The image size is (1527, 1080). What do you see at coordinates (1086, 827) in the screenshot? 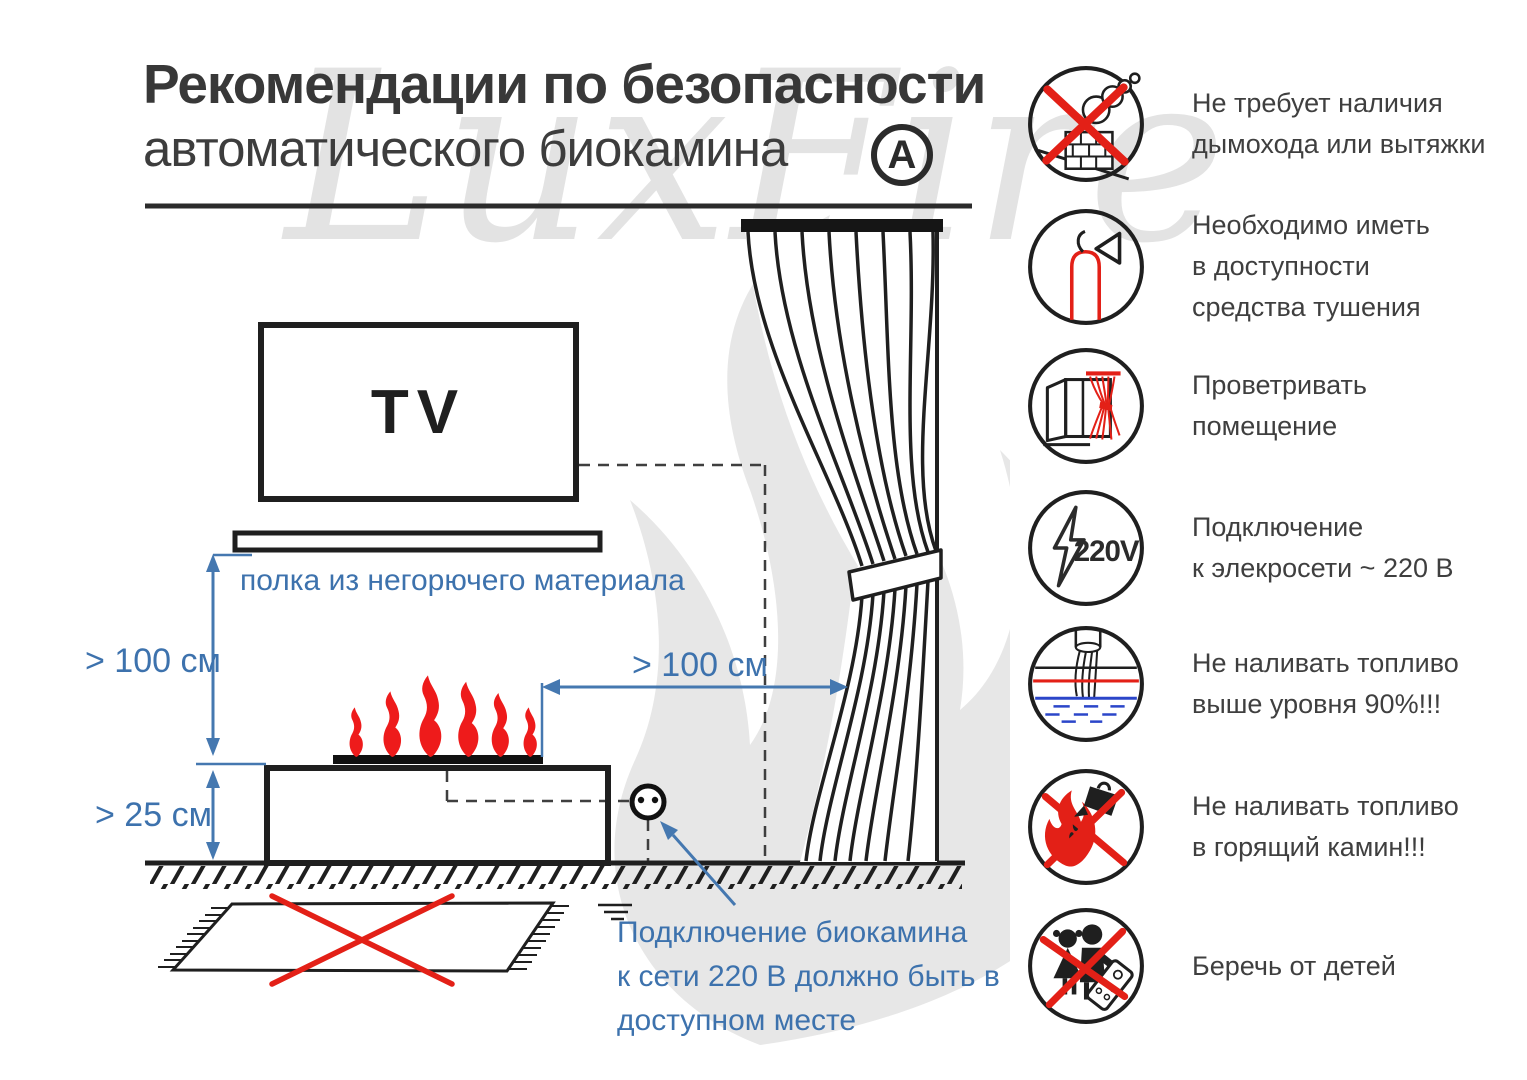
I see `no-refill-burning-icon` at bounding box center [1086, 827].